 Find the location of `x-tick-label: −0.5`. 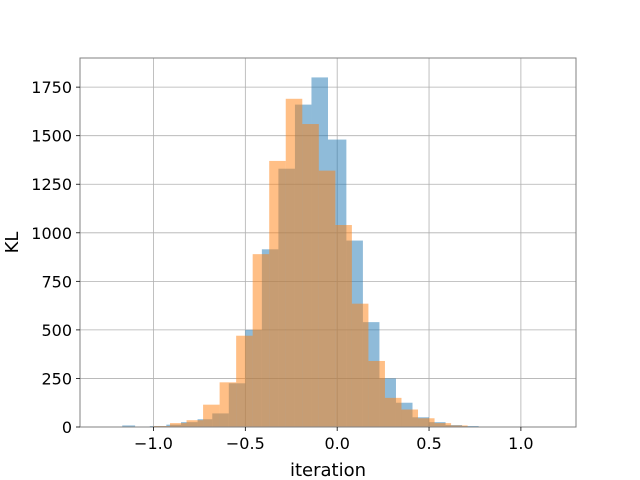

x-tick-label: −0.5 is located at coordinates (245, 443).